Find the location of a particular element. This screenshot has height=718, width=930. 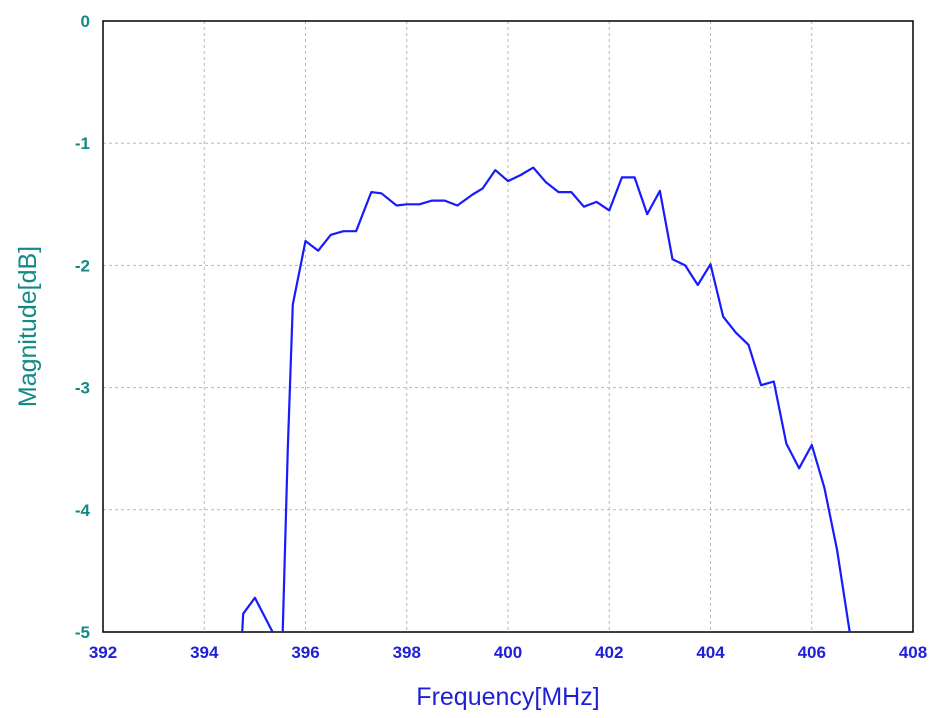

x-tick-label: 400 is located at coordinates (508, 652).